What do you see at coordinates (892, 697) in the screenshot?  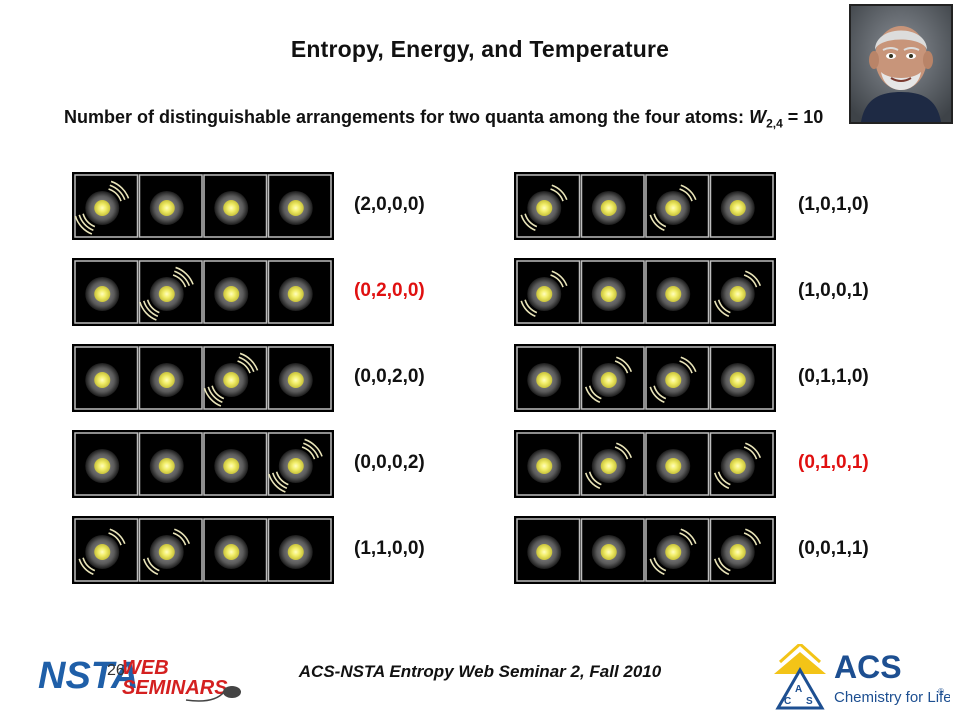 I see `acs-tagline: Chemistry for Life` at bounding box center [892, 697].